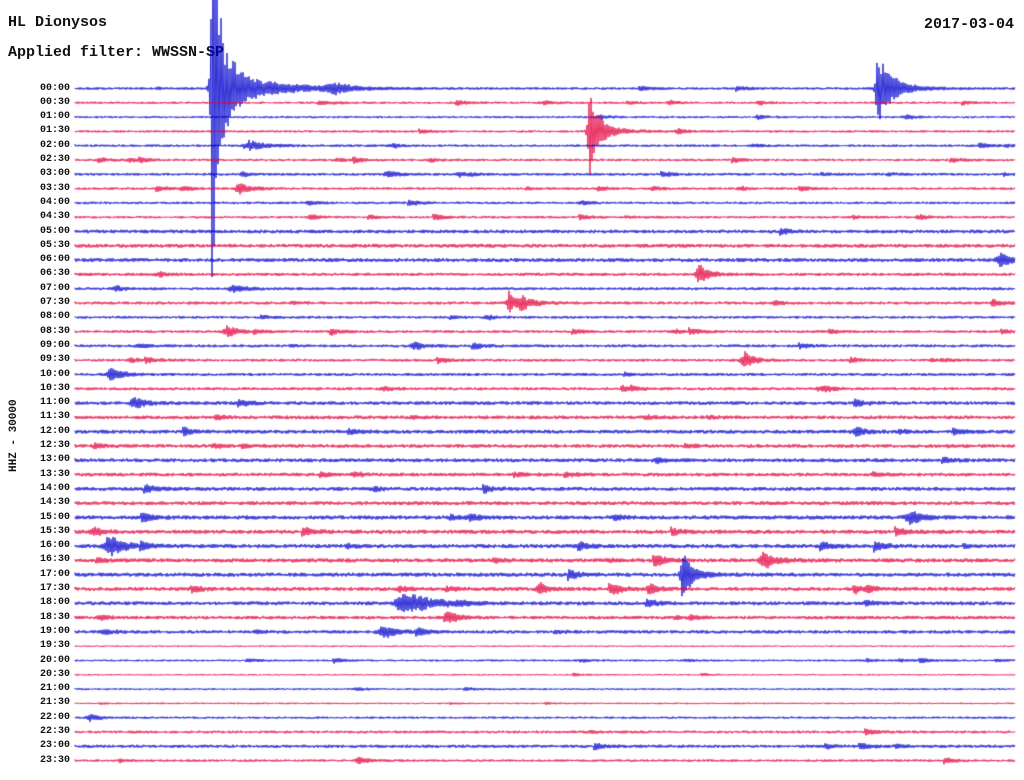 The image size is (1024, 780). Describe the element at coordinates (54, 445) in the screenshot. I see `time-label: 12:30` at that location.